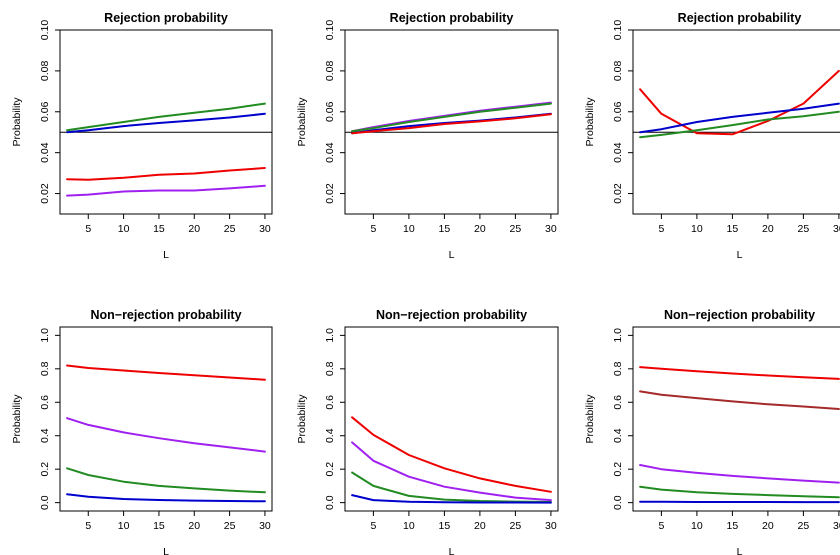  Describe the element at coordinates (618, 368) in the screenshot. I see `y-tick-label: 0.8` at that location.